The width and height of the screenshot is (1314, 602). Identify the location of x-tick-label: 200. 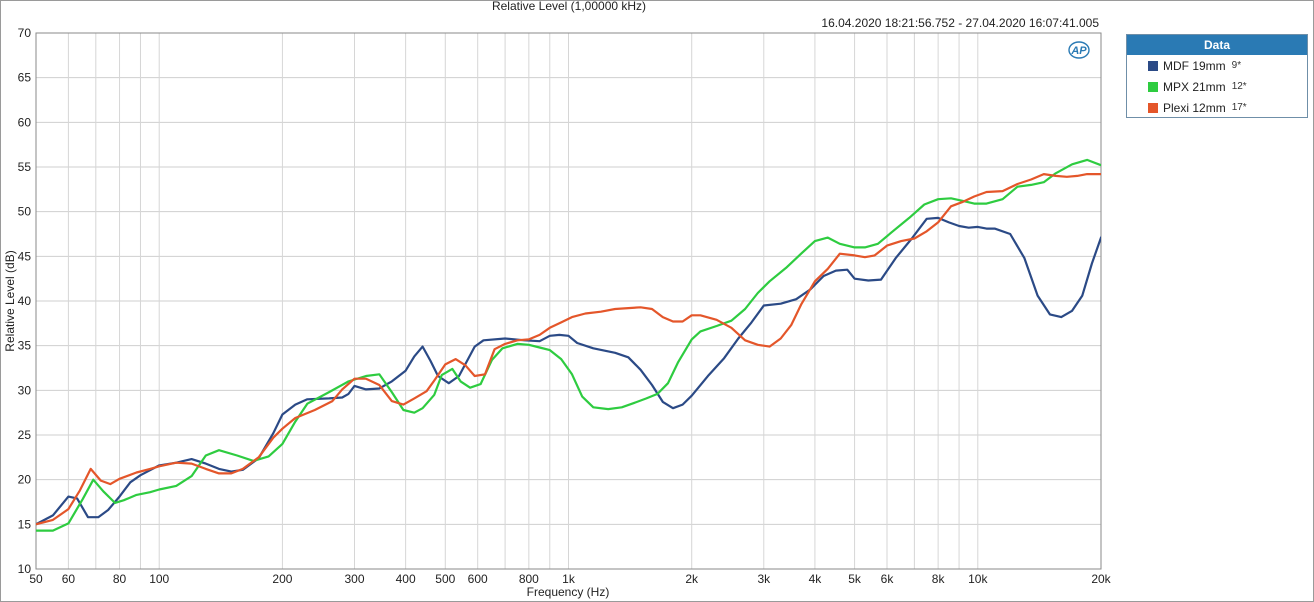
(282, 579).